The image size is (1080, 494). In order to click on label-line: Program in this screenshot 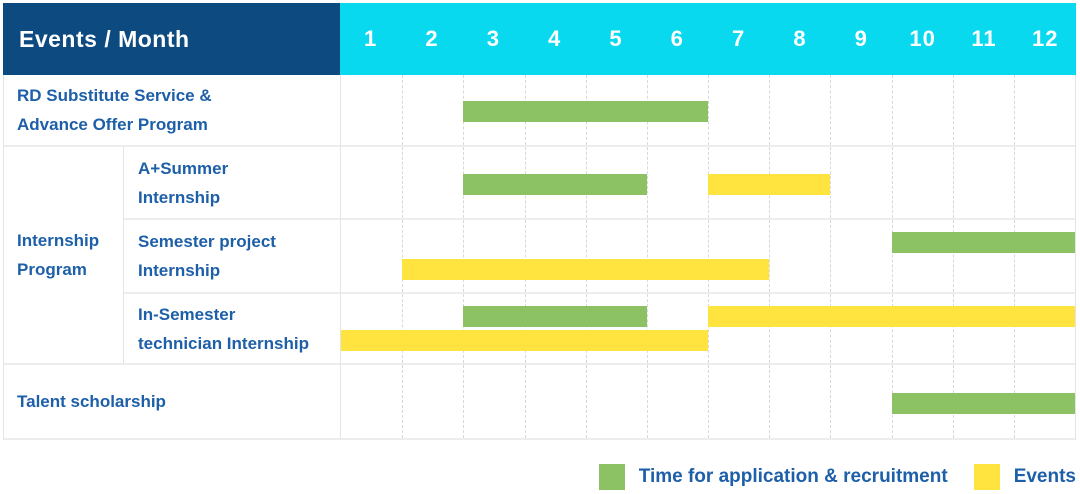, I will do `click(52, 269)`.